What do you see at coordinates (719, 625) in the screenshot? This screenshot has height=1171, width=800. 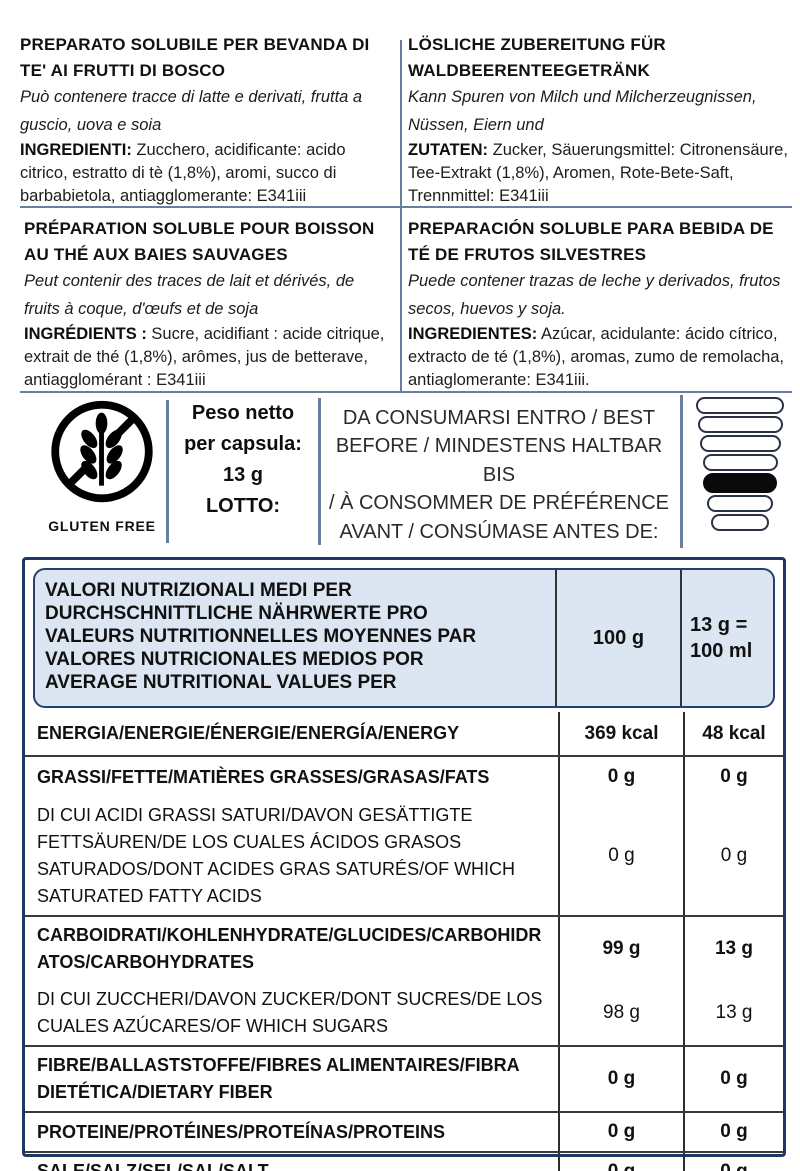 I see `column-header-13g-line1: 13 g =` at bounding box center [719, 625].